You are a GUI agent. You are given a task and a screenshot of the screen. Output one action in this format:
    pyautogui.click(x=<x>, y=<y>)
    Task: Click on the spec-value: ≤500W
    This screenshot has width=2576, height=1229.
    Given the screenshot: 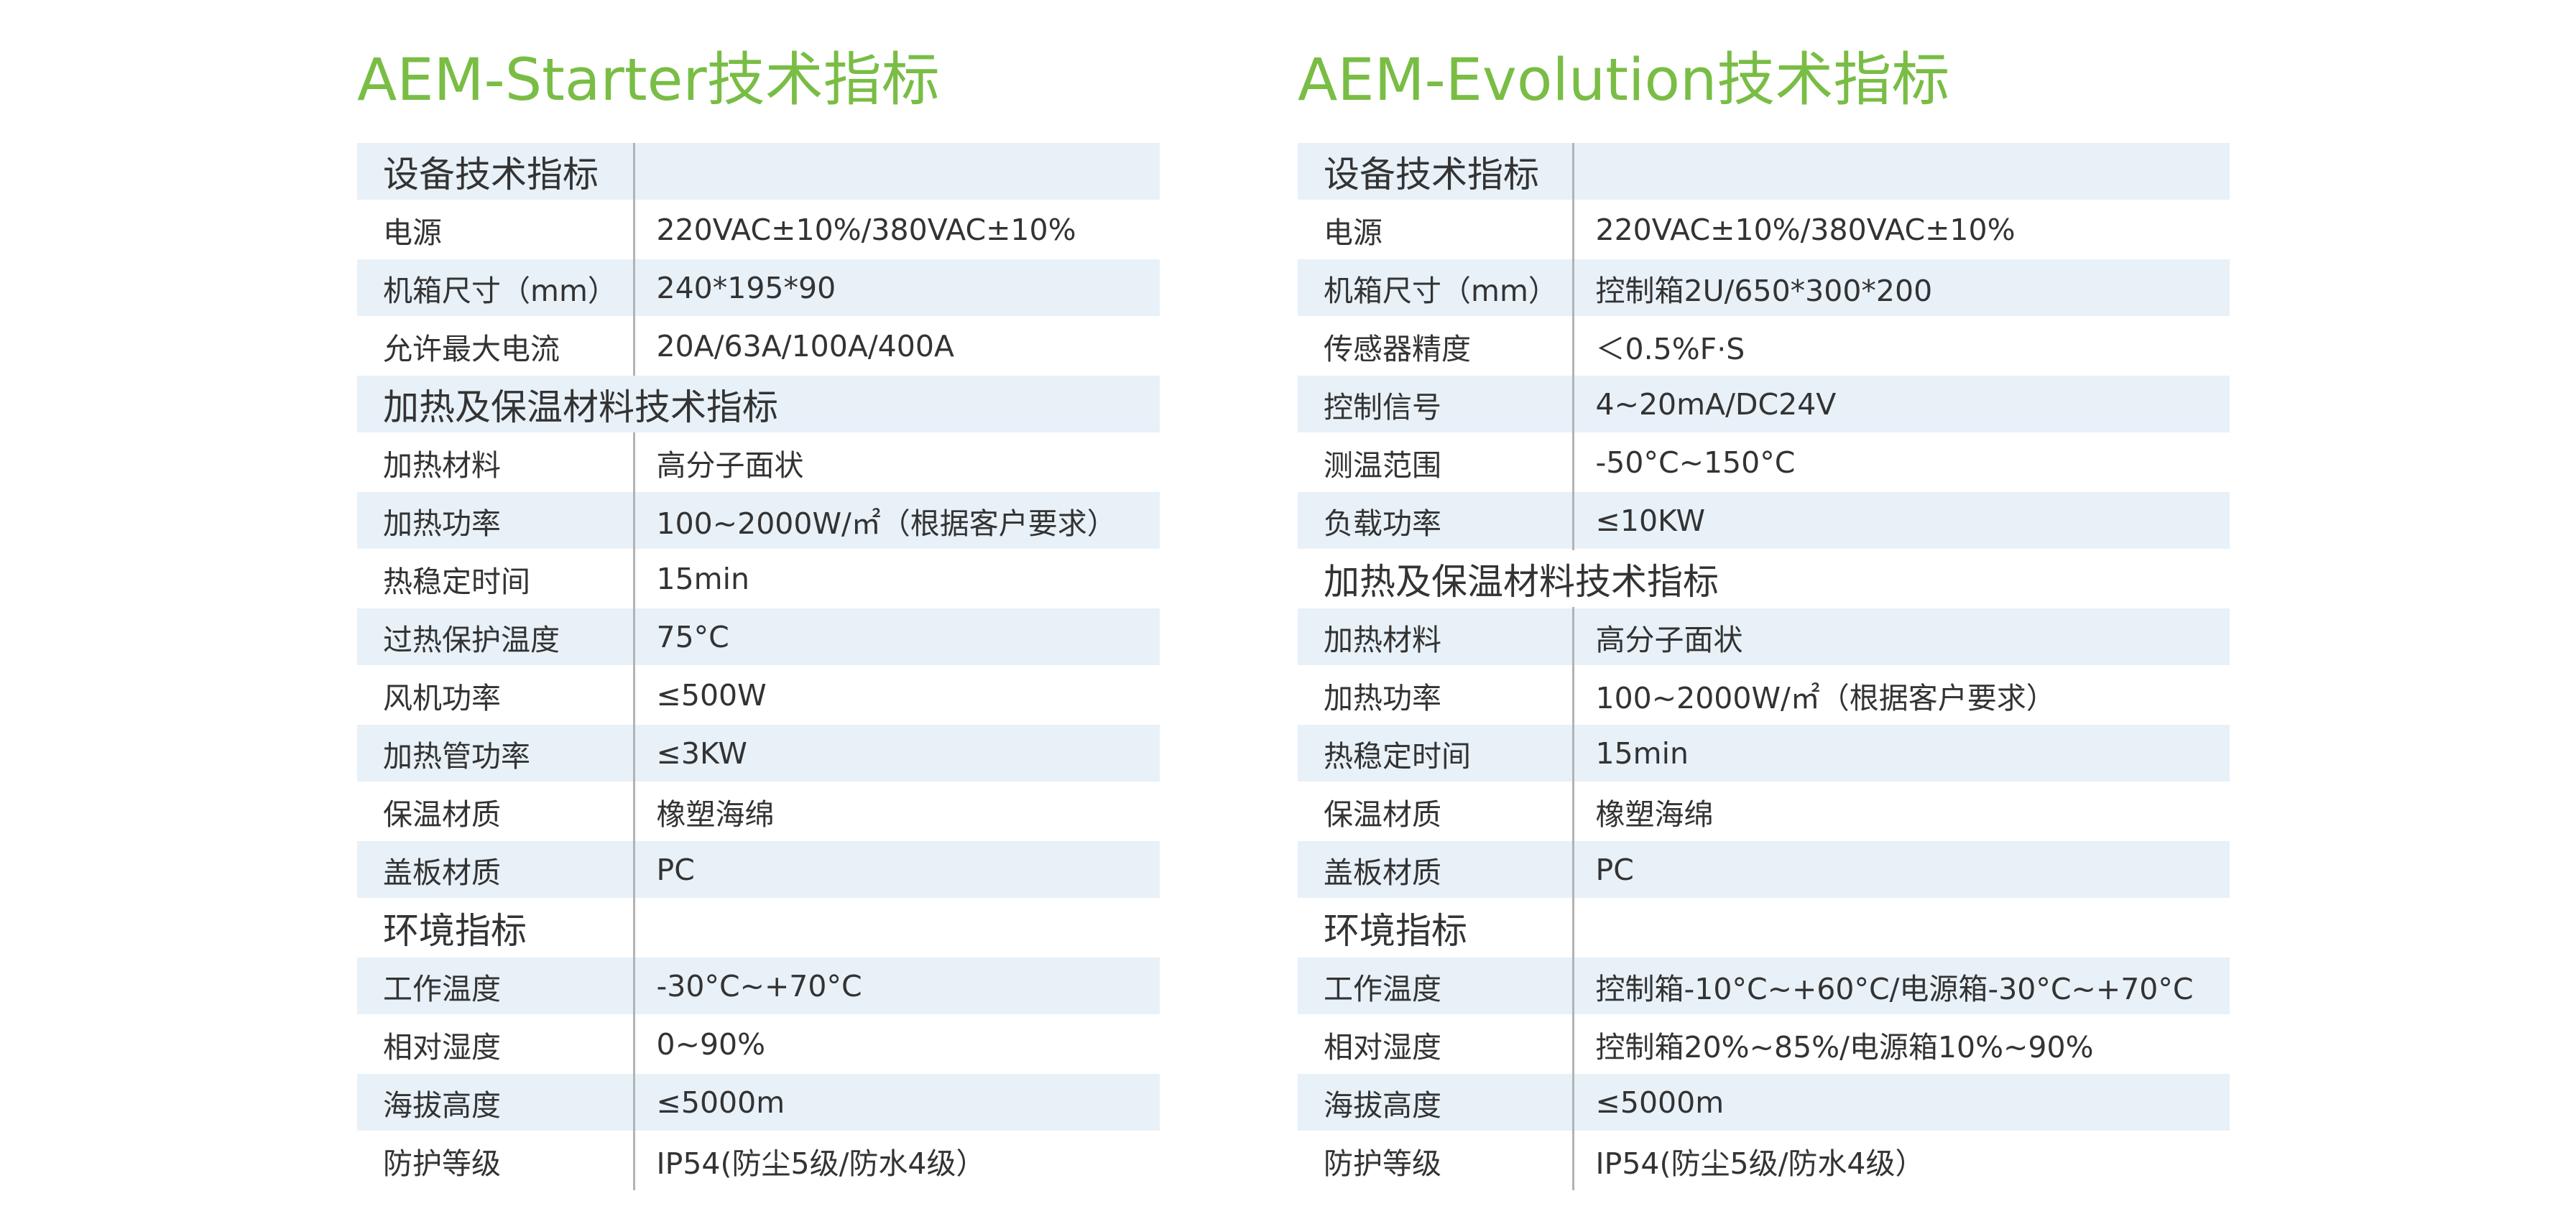 What is the action you would take?
    pyautogui.click(x=897, y=695)
    